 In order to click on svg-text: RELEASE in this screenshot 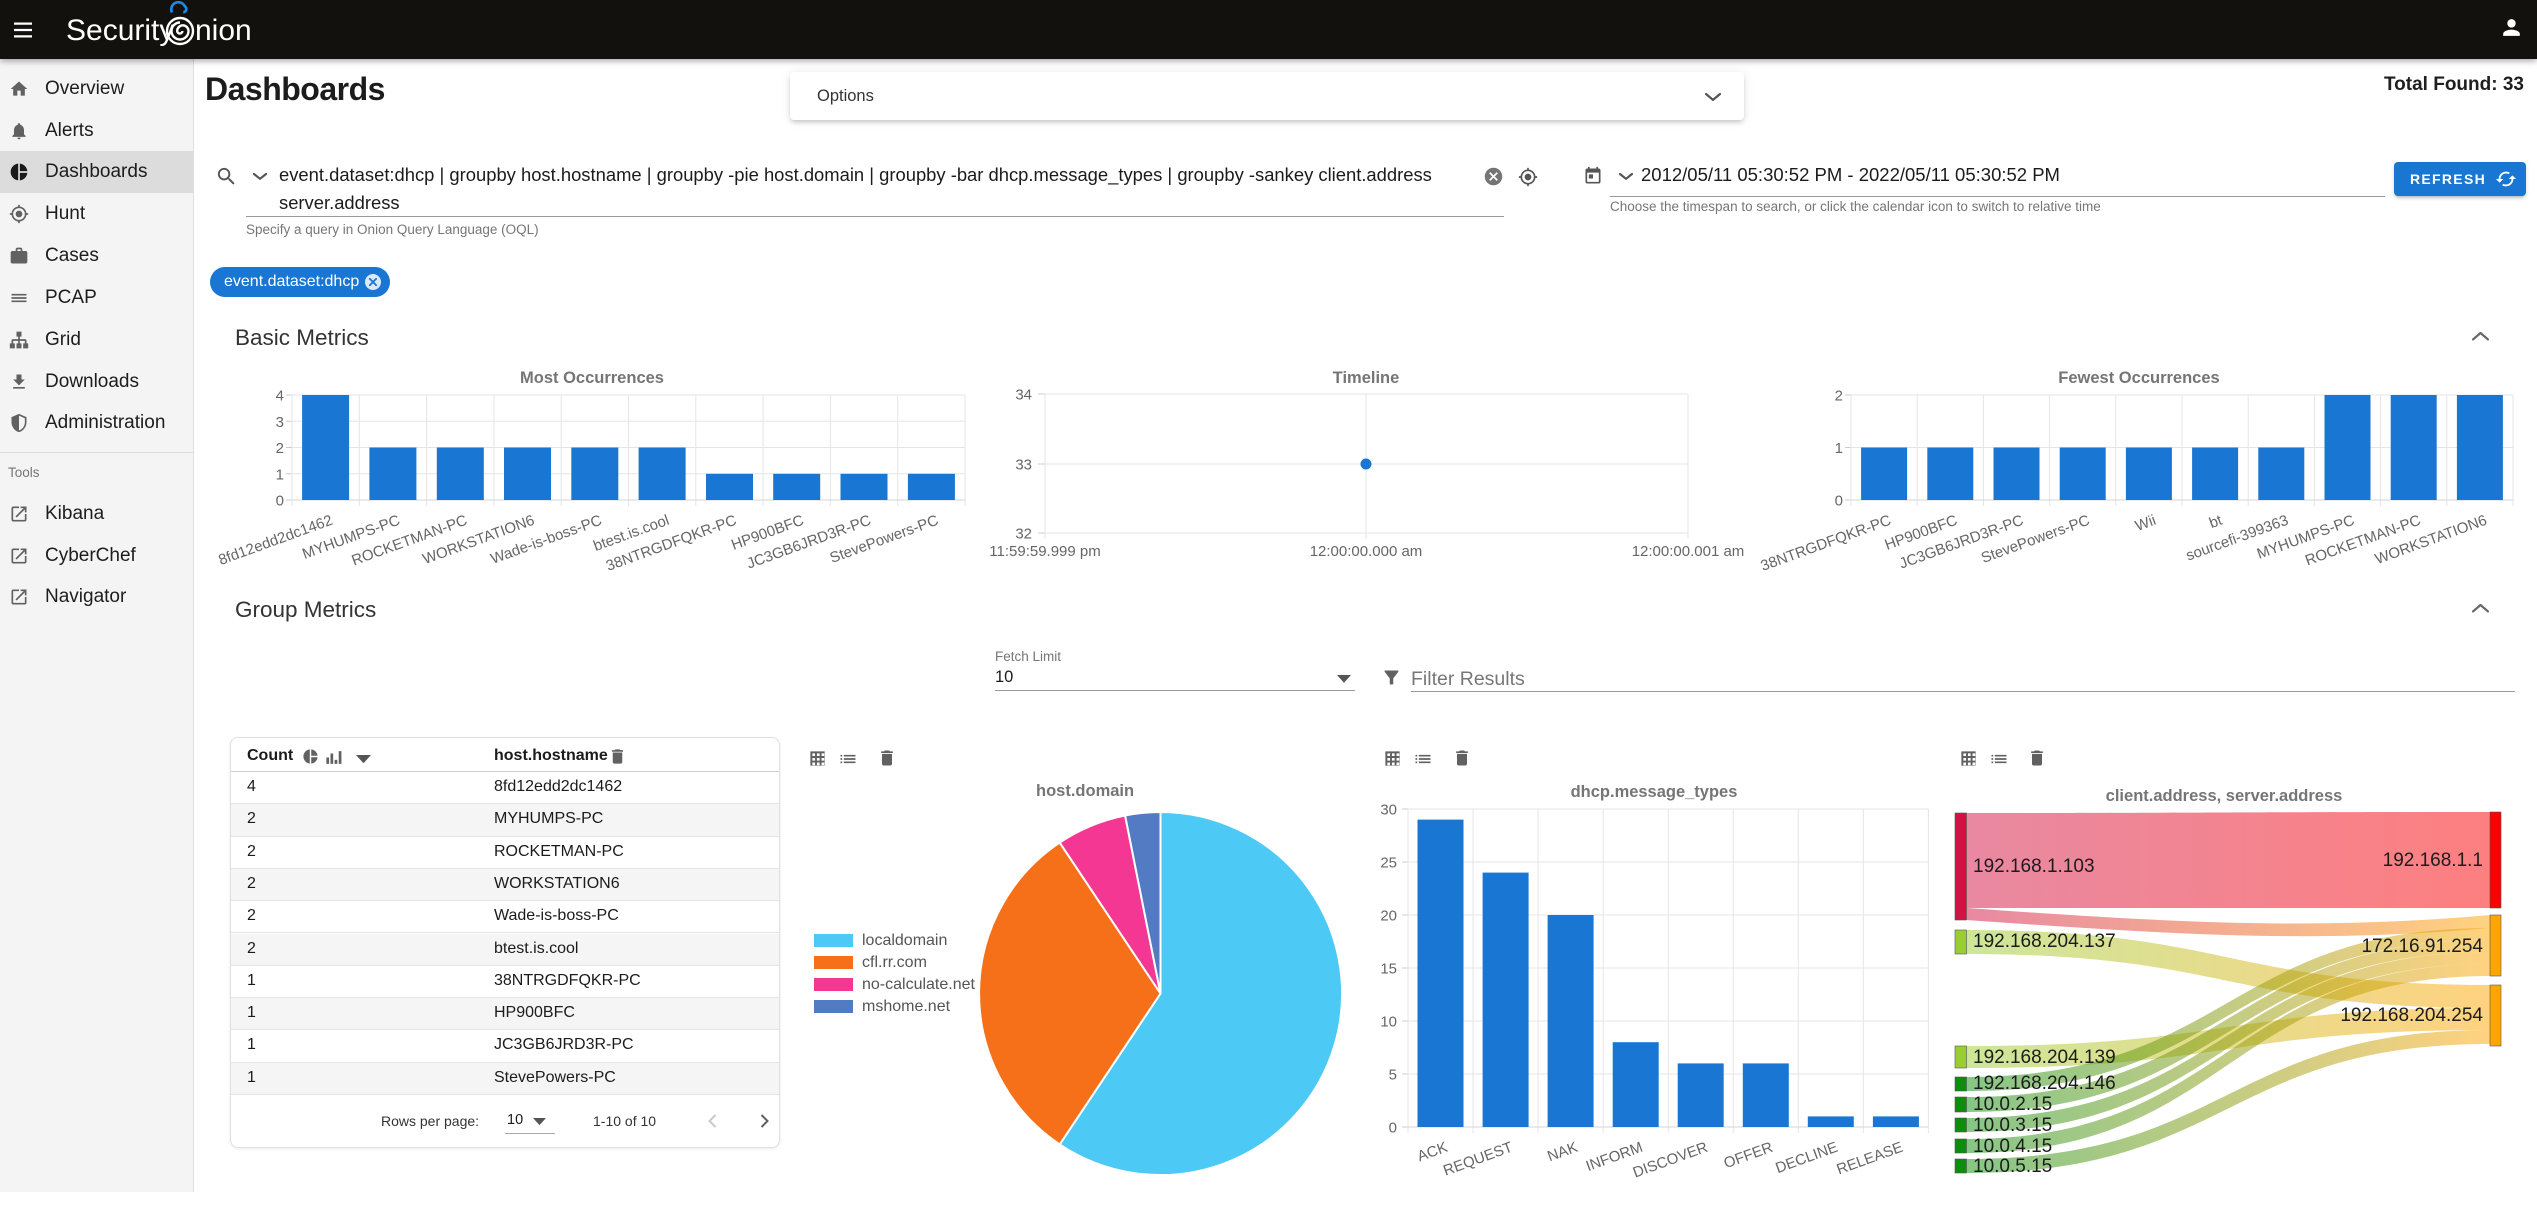, I will do `click(1869, 1159)`.